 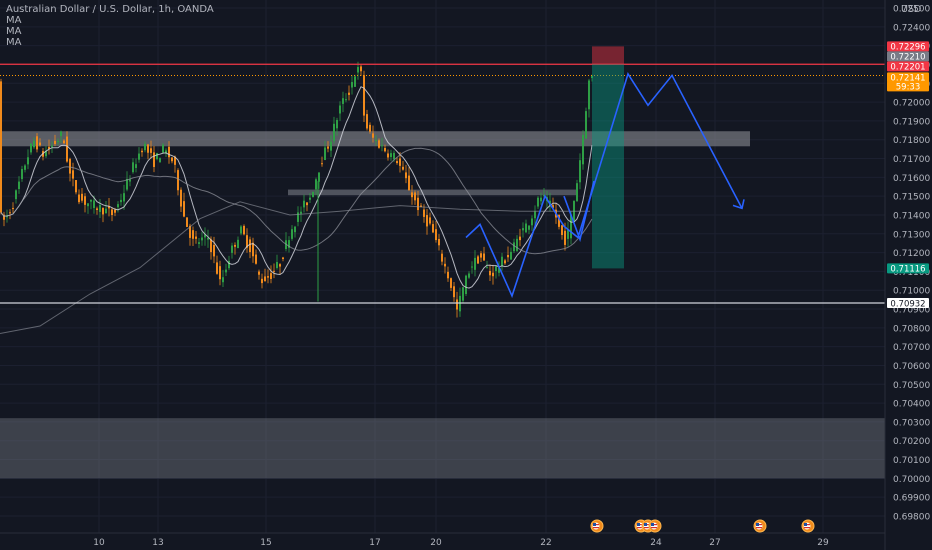 I want to click on y-tick-label: 0.71400, so click(x=911, y=216).